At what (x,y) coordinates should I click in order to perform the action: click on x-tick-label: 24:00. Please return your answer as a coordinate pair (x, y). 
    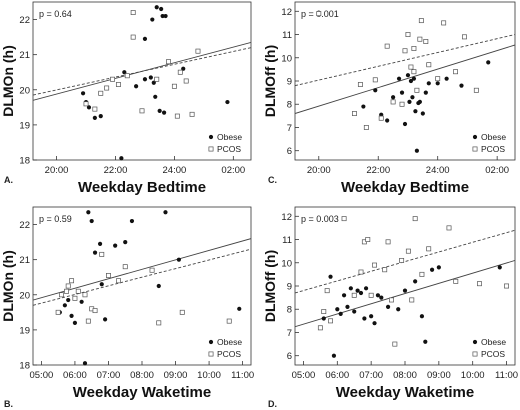
    Looking at the image, I should click on (438, 170).